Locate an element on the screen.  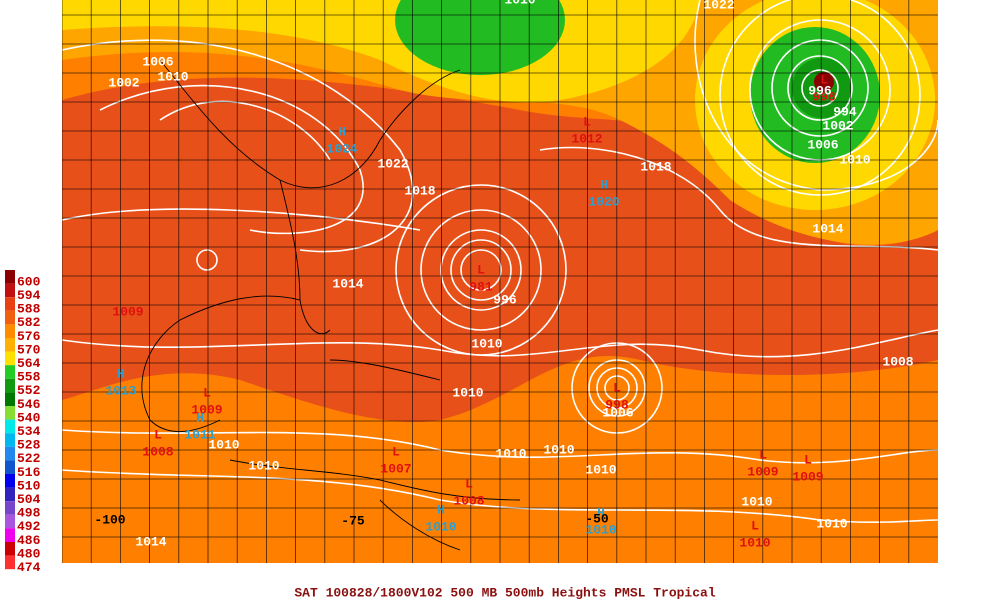
legend-label: 474 is located at coordinates (29, 567).